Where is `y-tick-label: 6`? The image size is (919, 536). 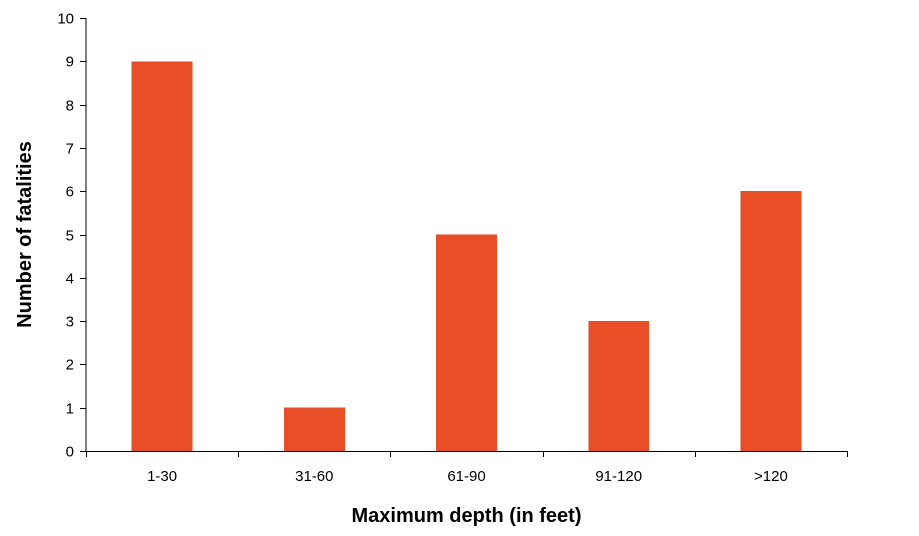
y-tick-label: 6 is located at coordinates (70, 192).